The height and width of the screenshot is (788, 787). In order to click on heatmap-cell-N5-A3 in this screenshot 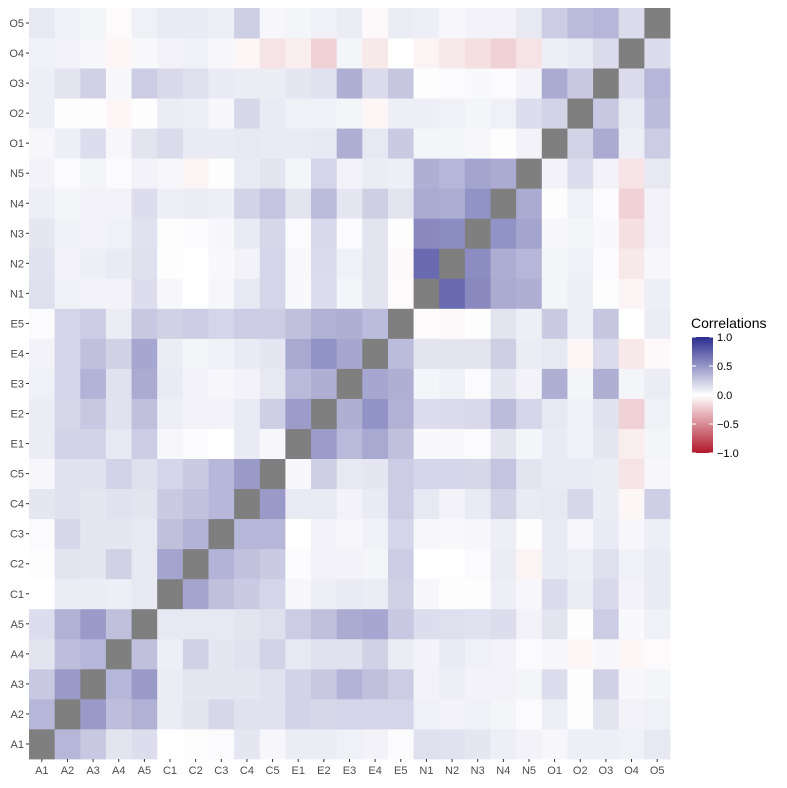, I will do `click(93, 173)`.